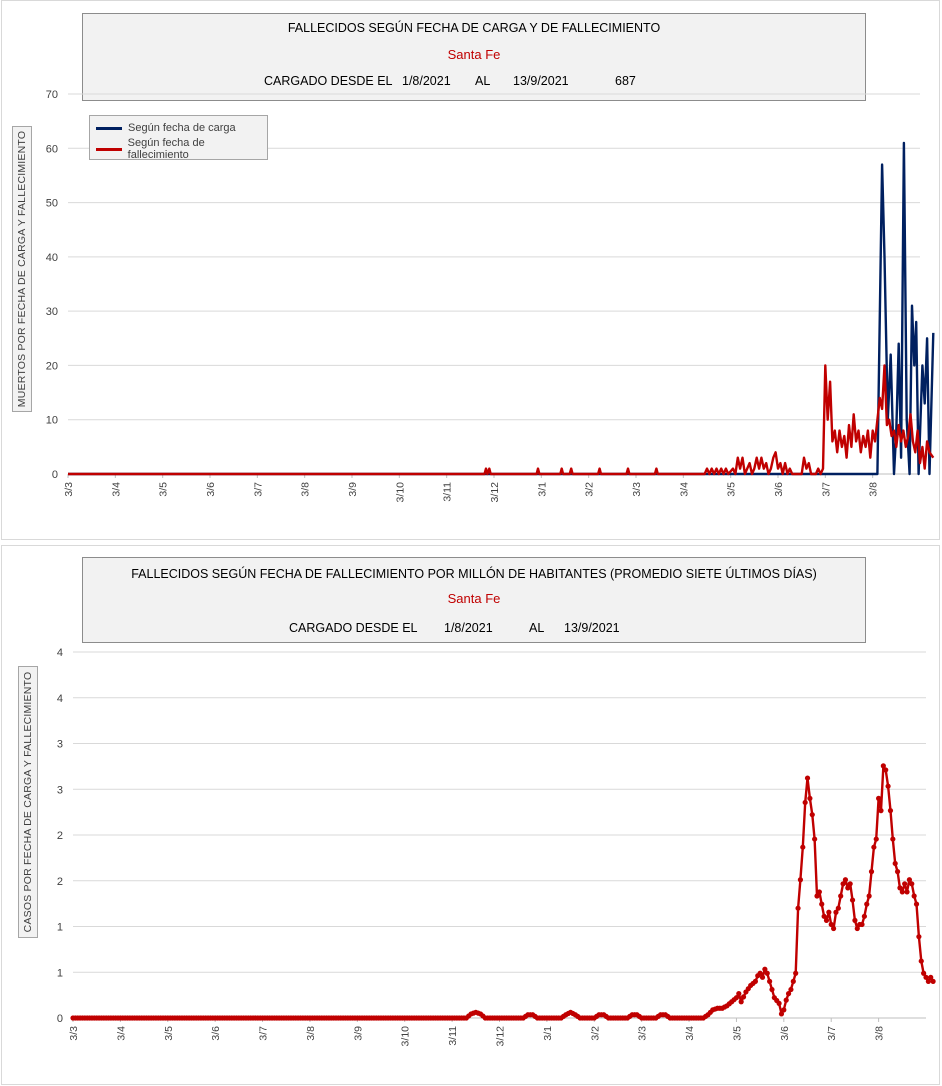  What do you see at coordinates (109, 128) in the screenshot?
I see `legend-swatch-carga` at bounding box center [109, 128].